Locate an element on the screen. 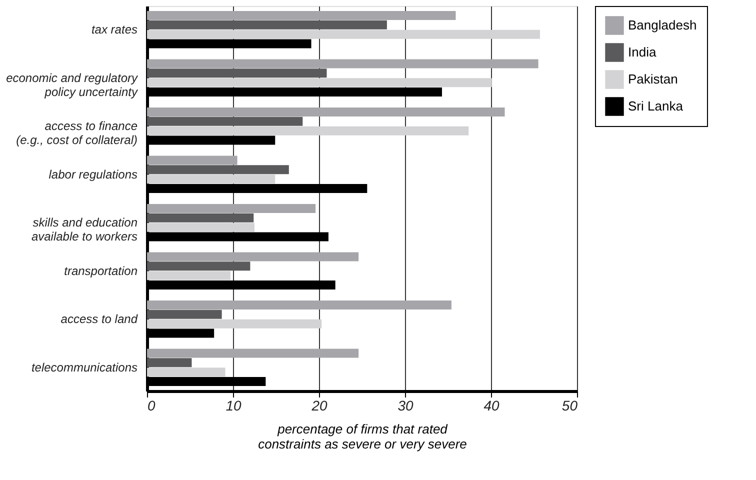  y-tick-label: telecommunications is located at coordinates (84, 367).